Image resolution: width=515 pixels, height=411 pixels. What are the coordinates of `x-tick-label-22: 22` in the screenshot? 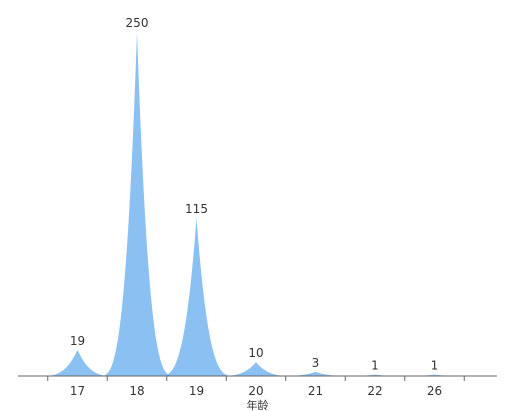 It's located at (374, 391).